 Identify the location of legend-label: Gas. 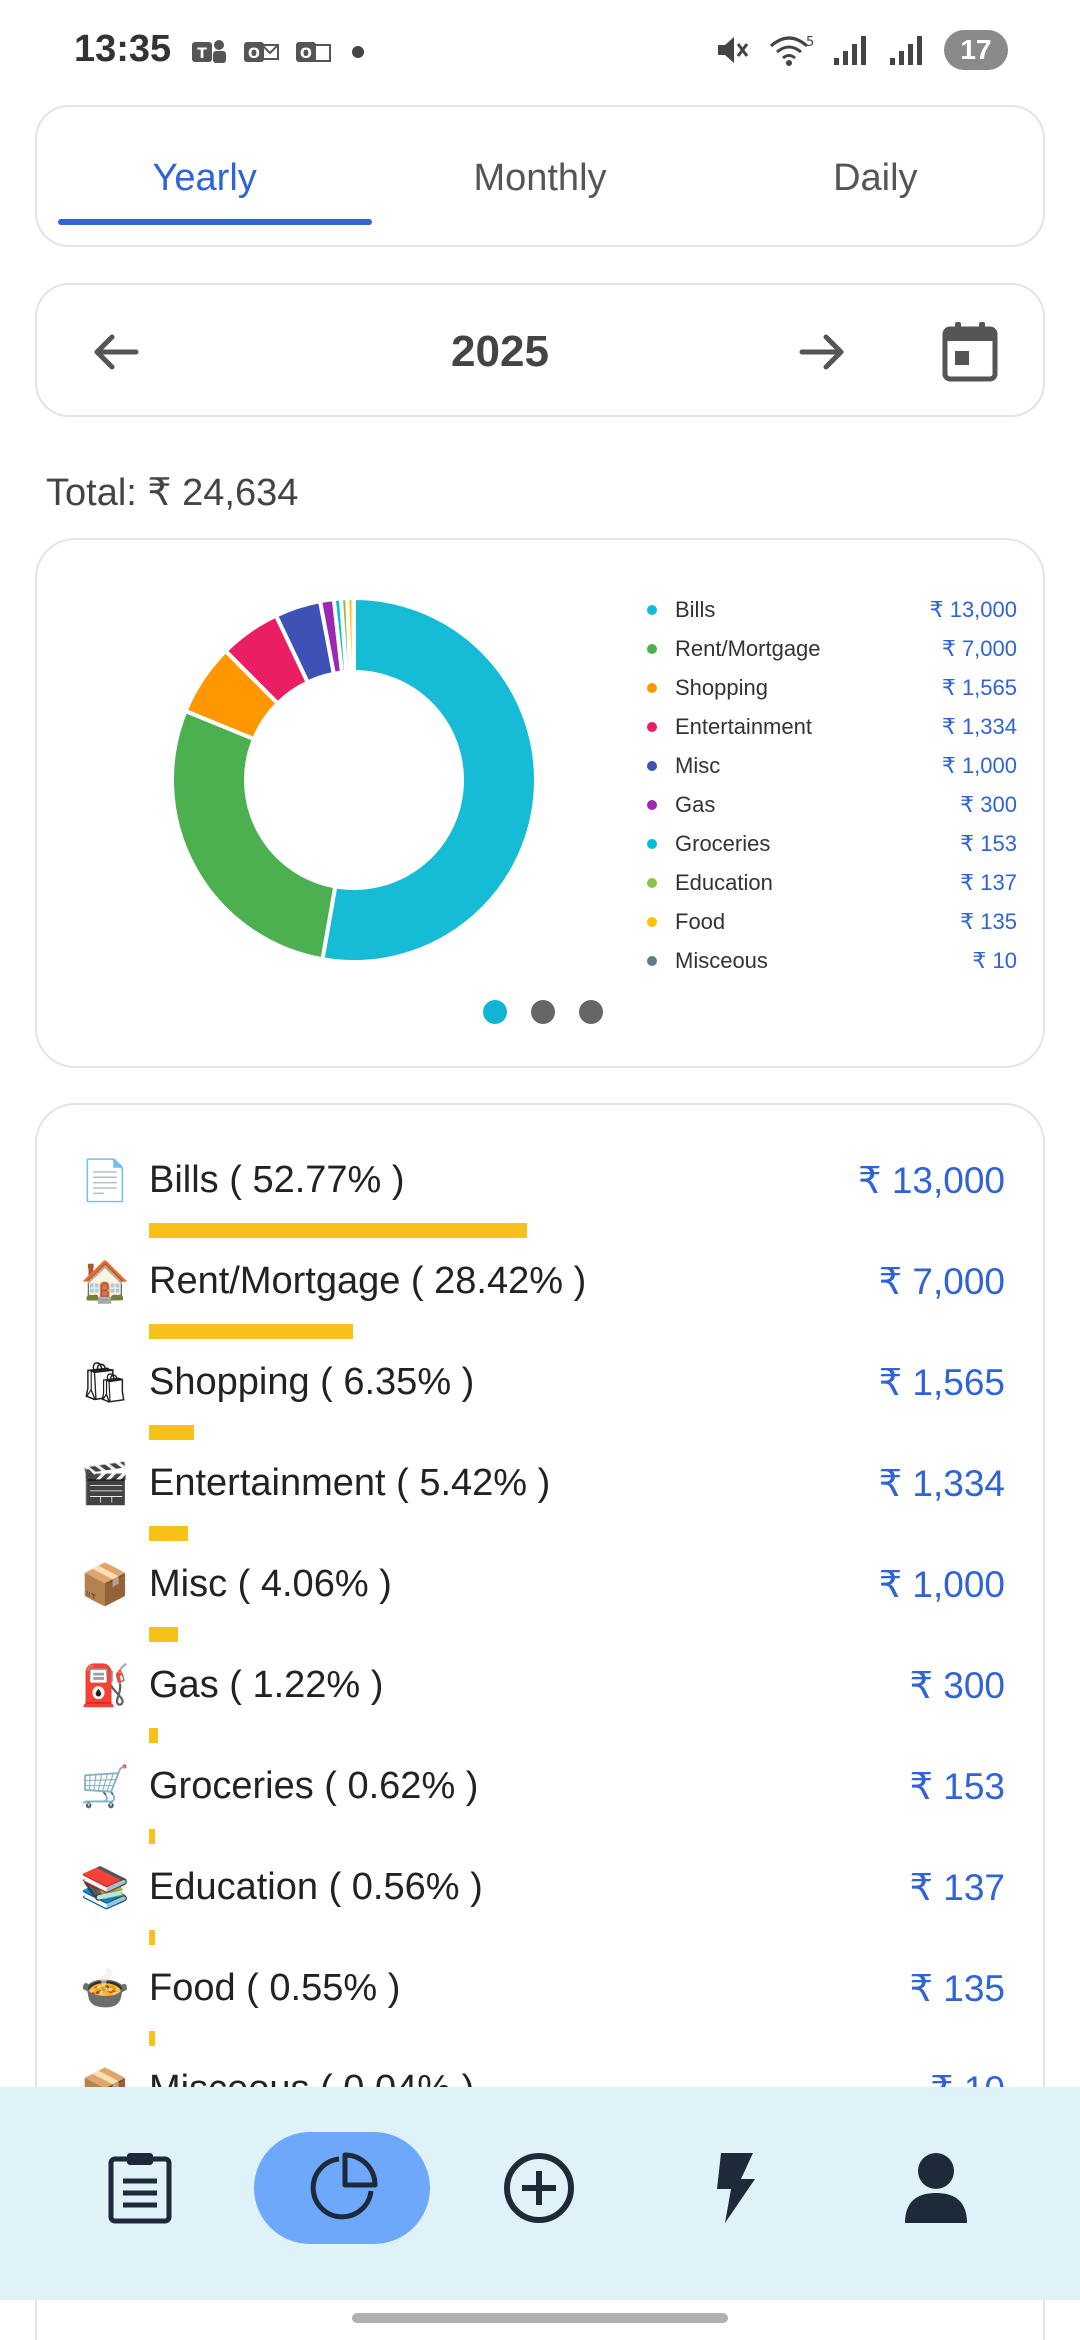
(695, 804).